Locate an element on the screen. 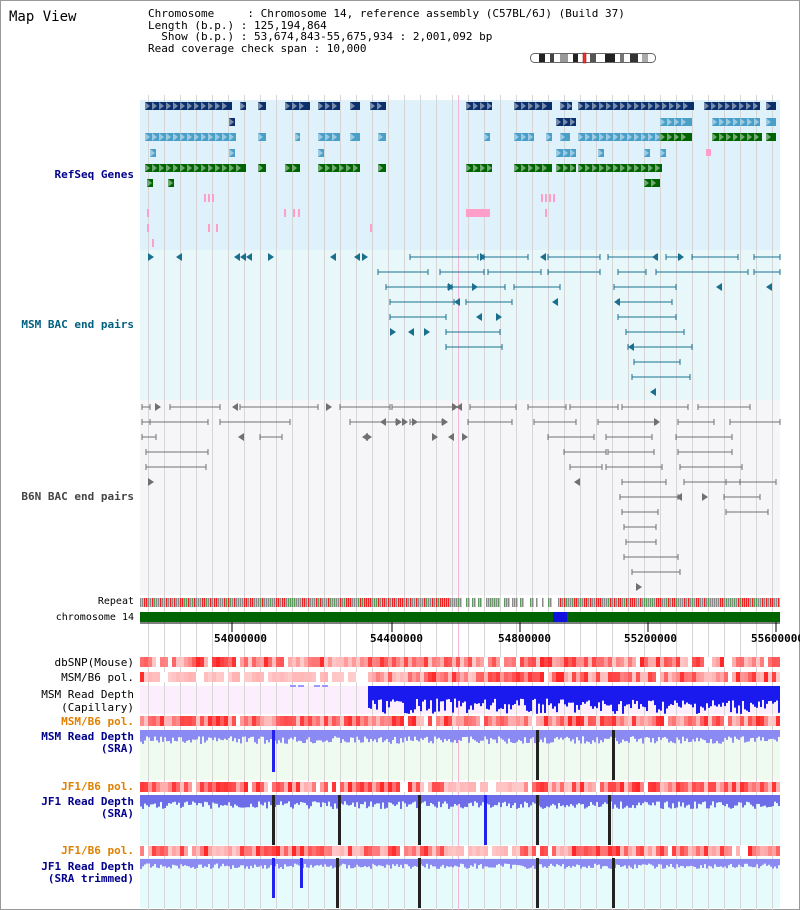 This screenshot has width=800, height=910. track-label-jf1-depth-trimmed: JF1 Read Depth (SRA trimmed) is located at coordinates (67, 873).